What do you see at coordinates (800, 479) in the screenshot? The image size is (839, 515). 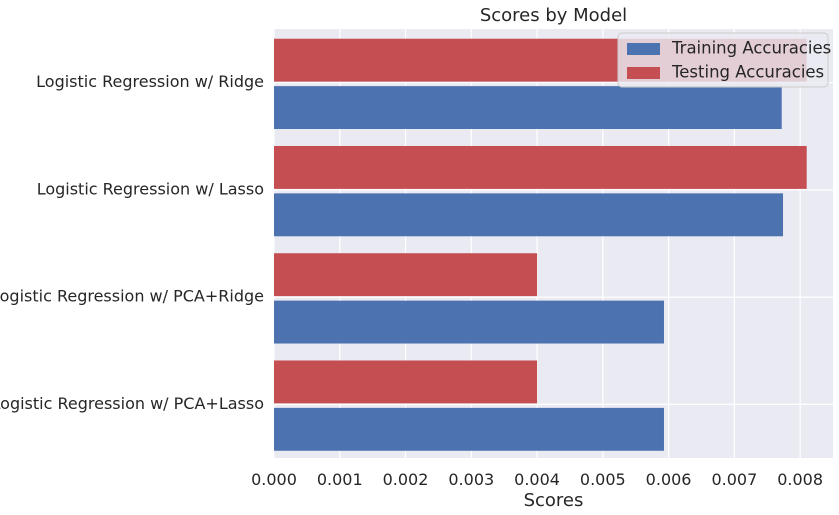 I see `x-tick-label: 0.008` at bounding box center [800, 479].